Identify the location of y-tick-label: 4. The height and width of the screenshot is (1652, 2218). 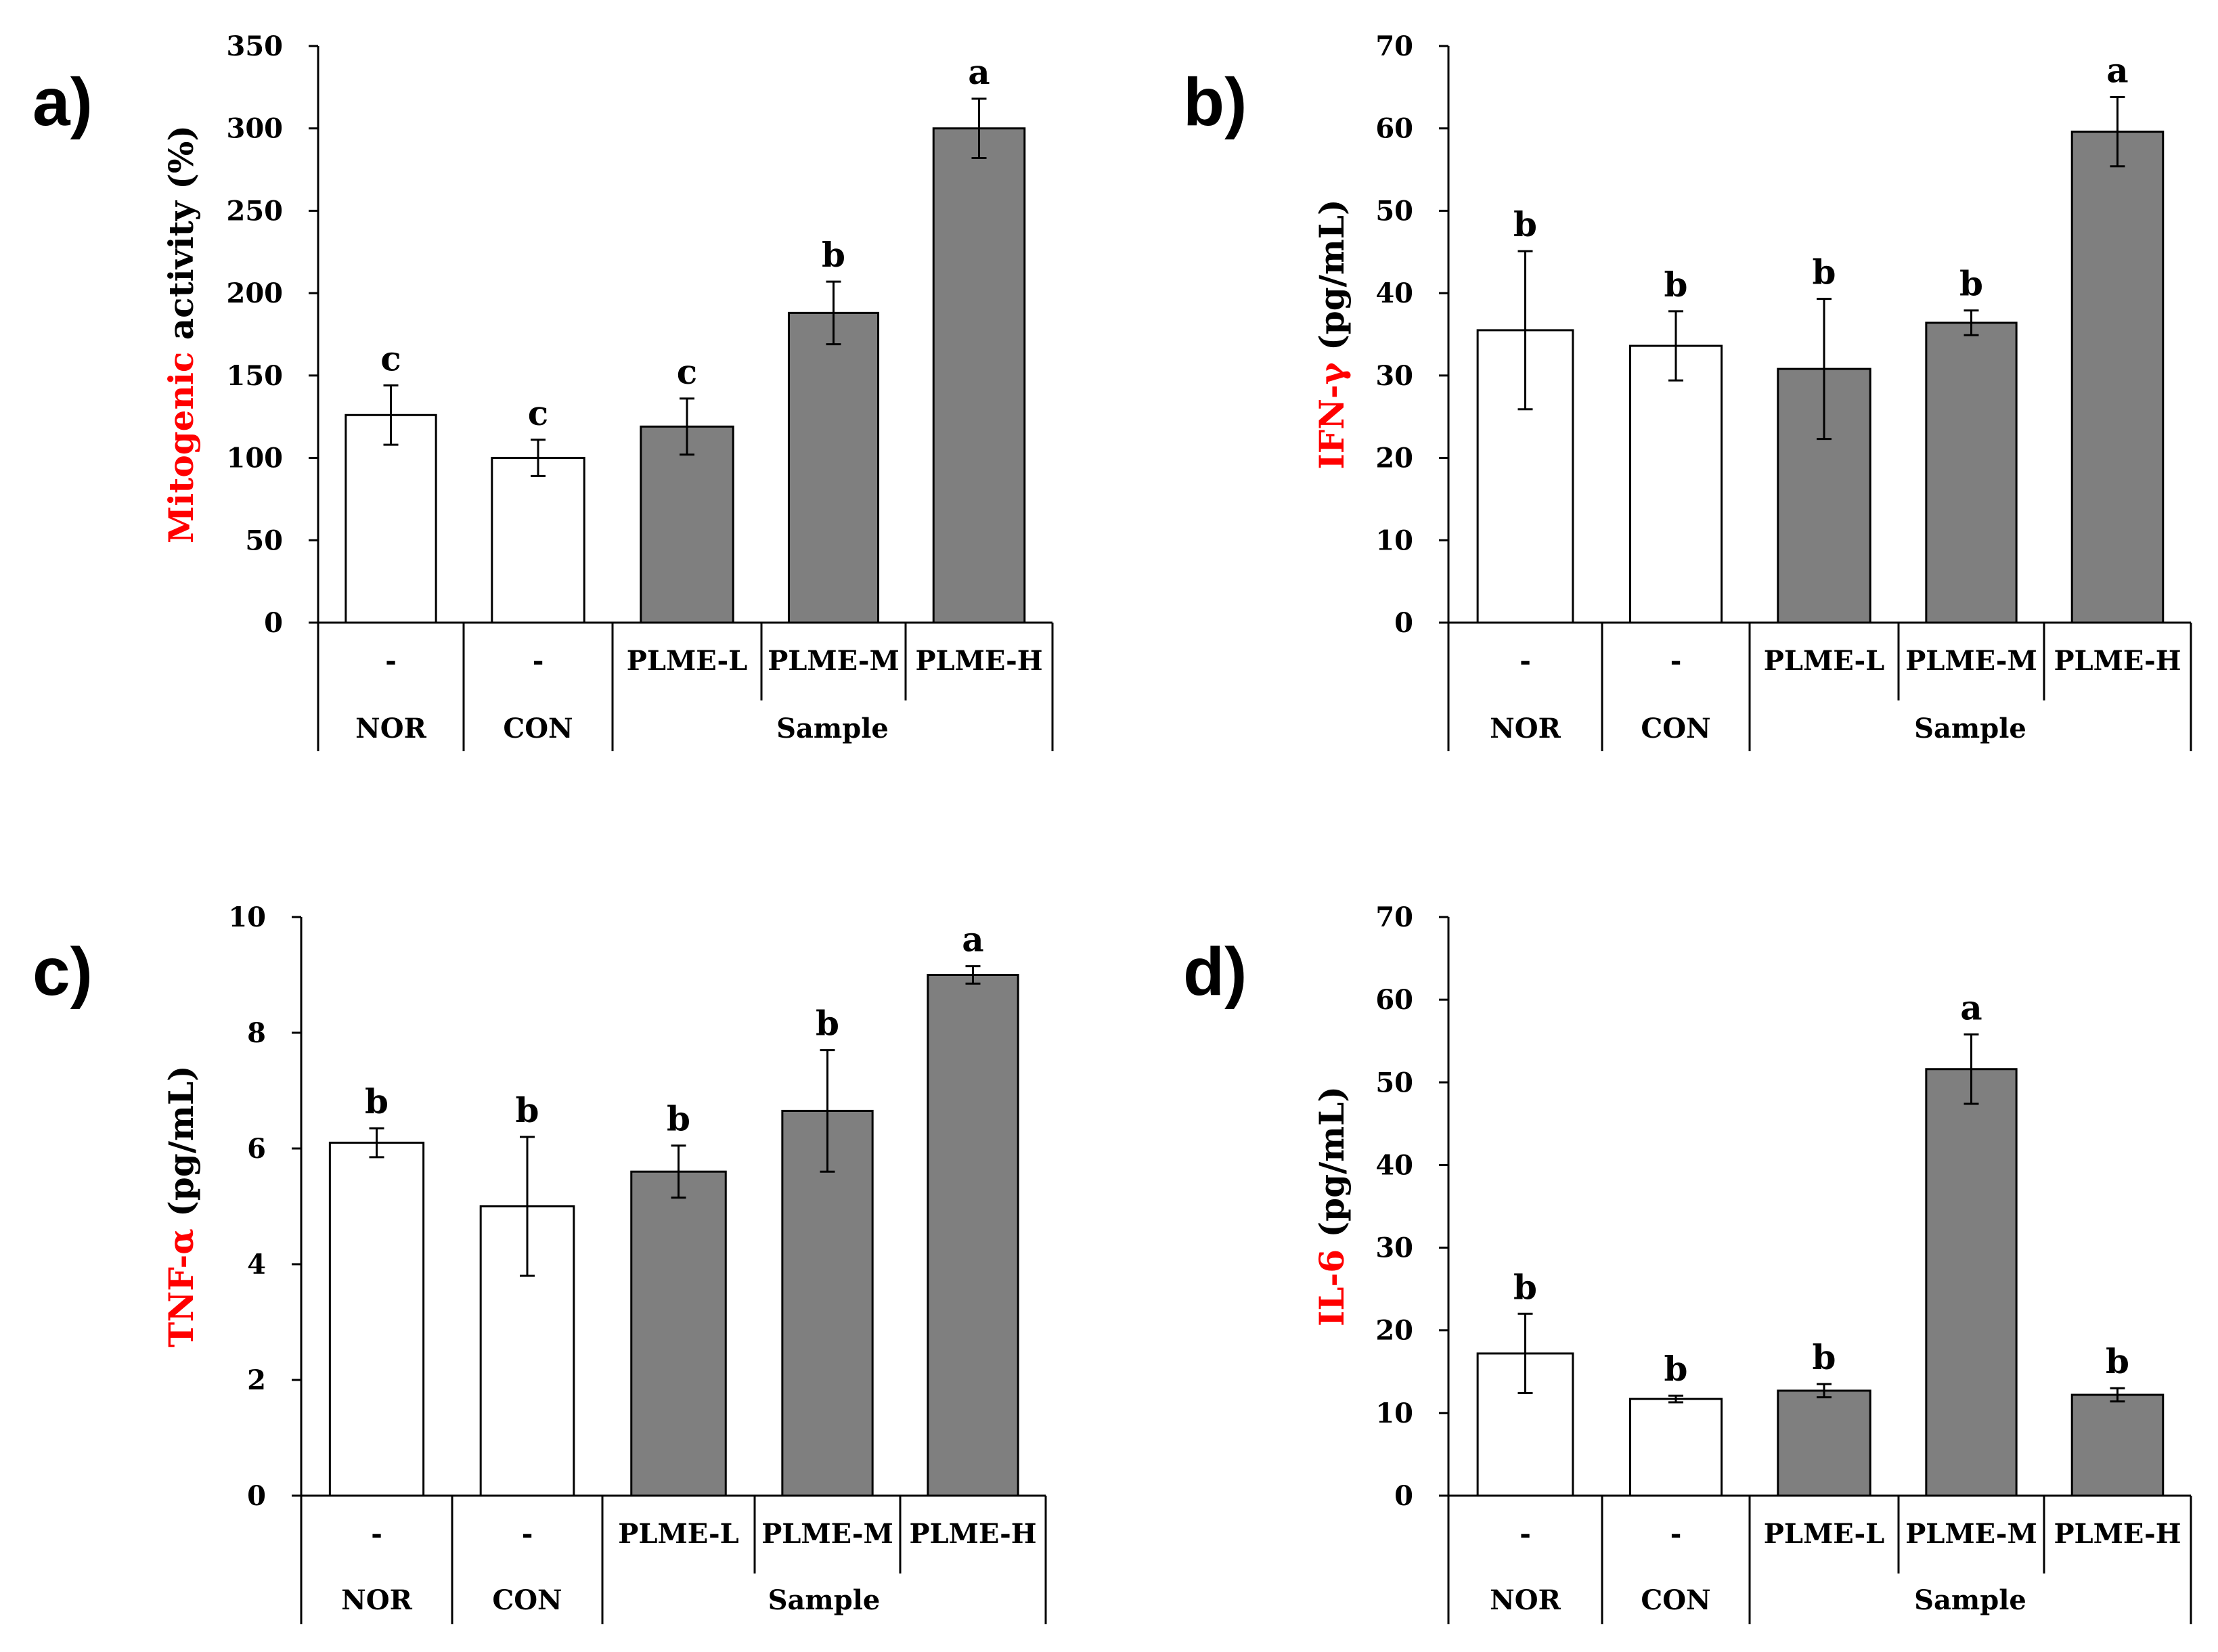
(256, 1264).